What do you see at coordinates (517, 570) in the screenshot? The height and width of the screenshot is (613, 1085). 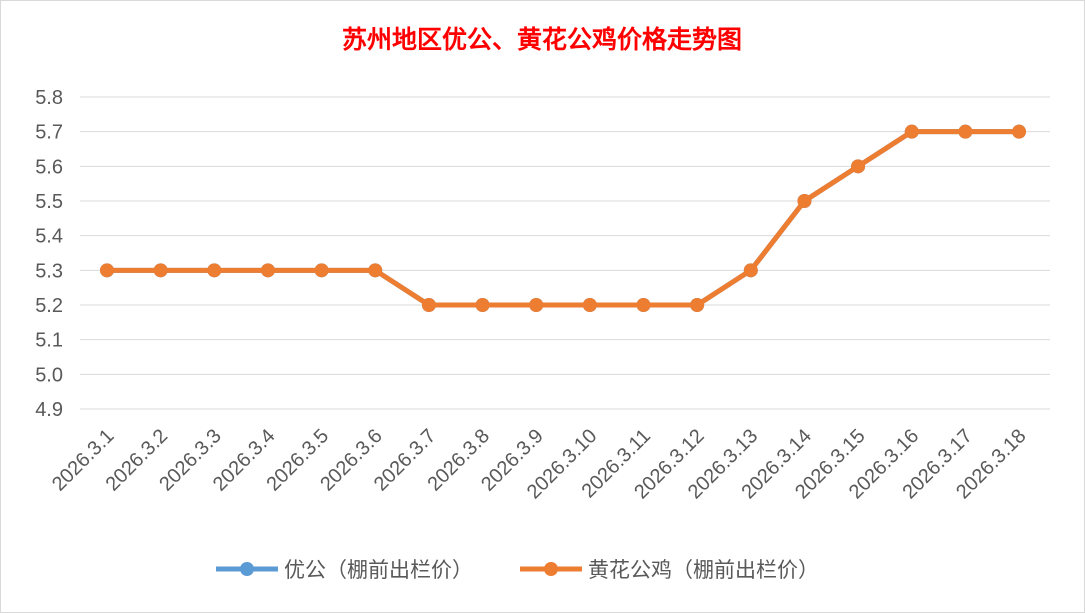 I see `legend: 优公（棚前出栏价） 黄花公鸡（棚前出栏价）` at bounding box center [517, 570].